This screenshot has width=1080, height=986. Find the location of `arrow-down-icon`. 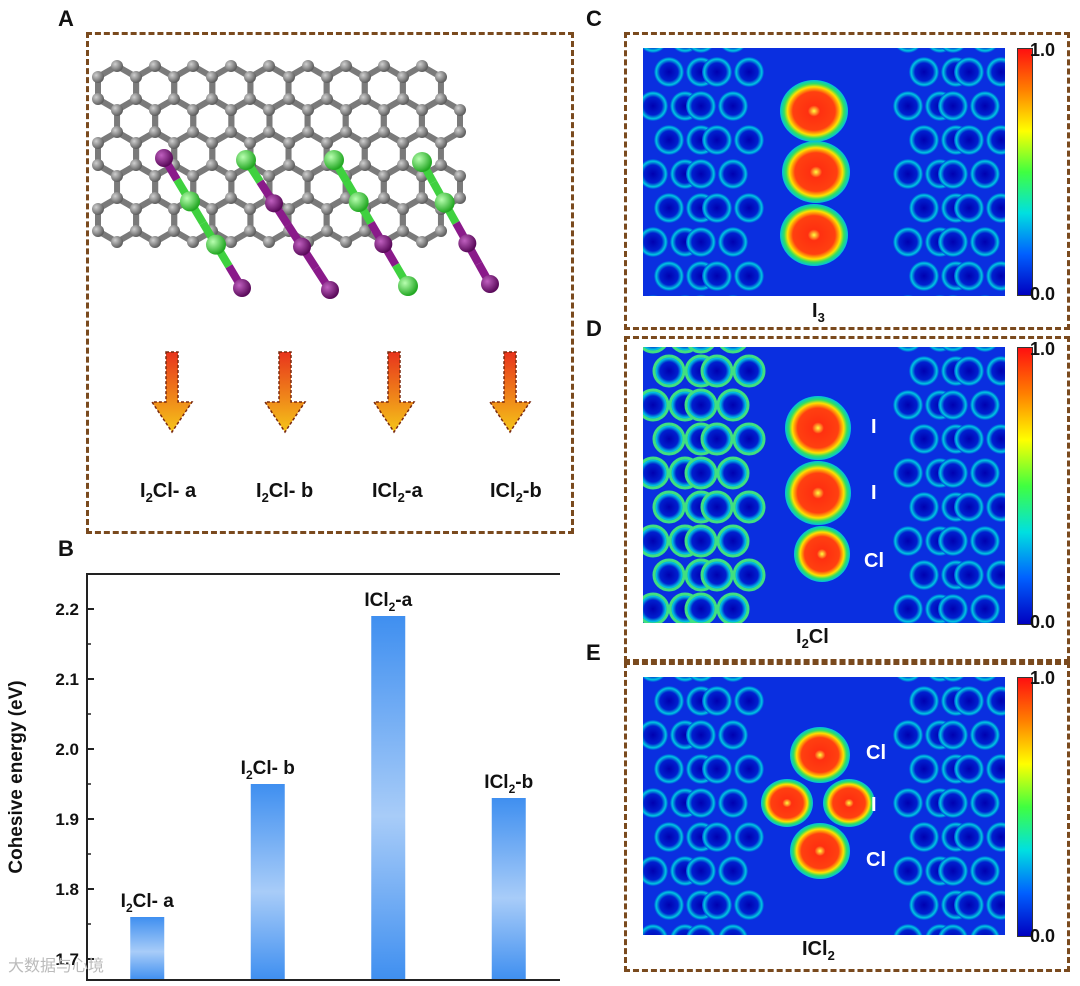

arrow-down-icon is located at coordinates (285, 392).